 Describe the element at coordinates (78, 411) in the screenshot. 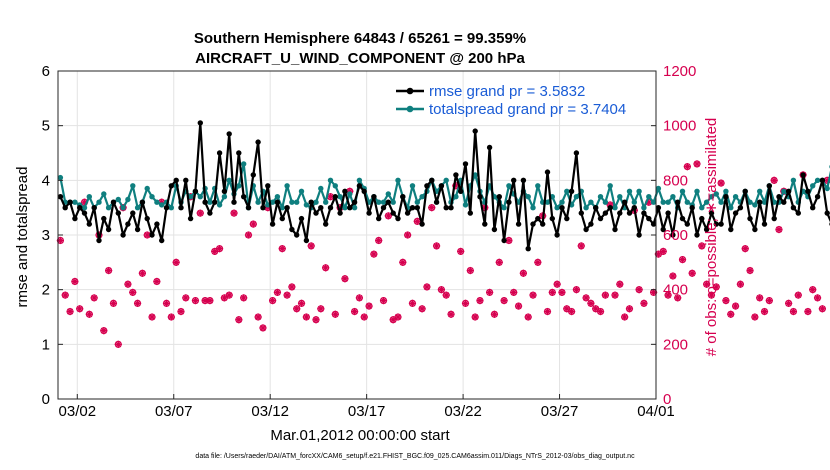

I see `x-tick-label: 03/02` at that location.